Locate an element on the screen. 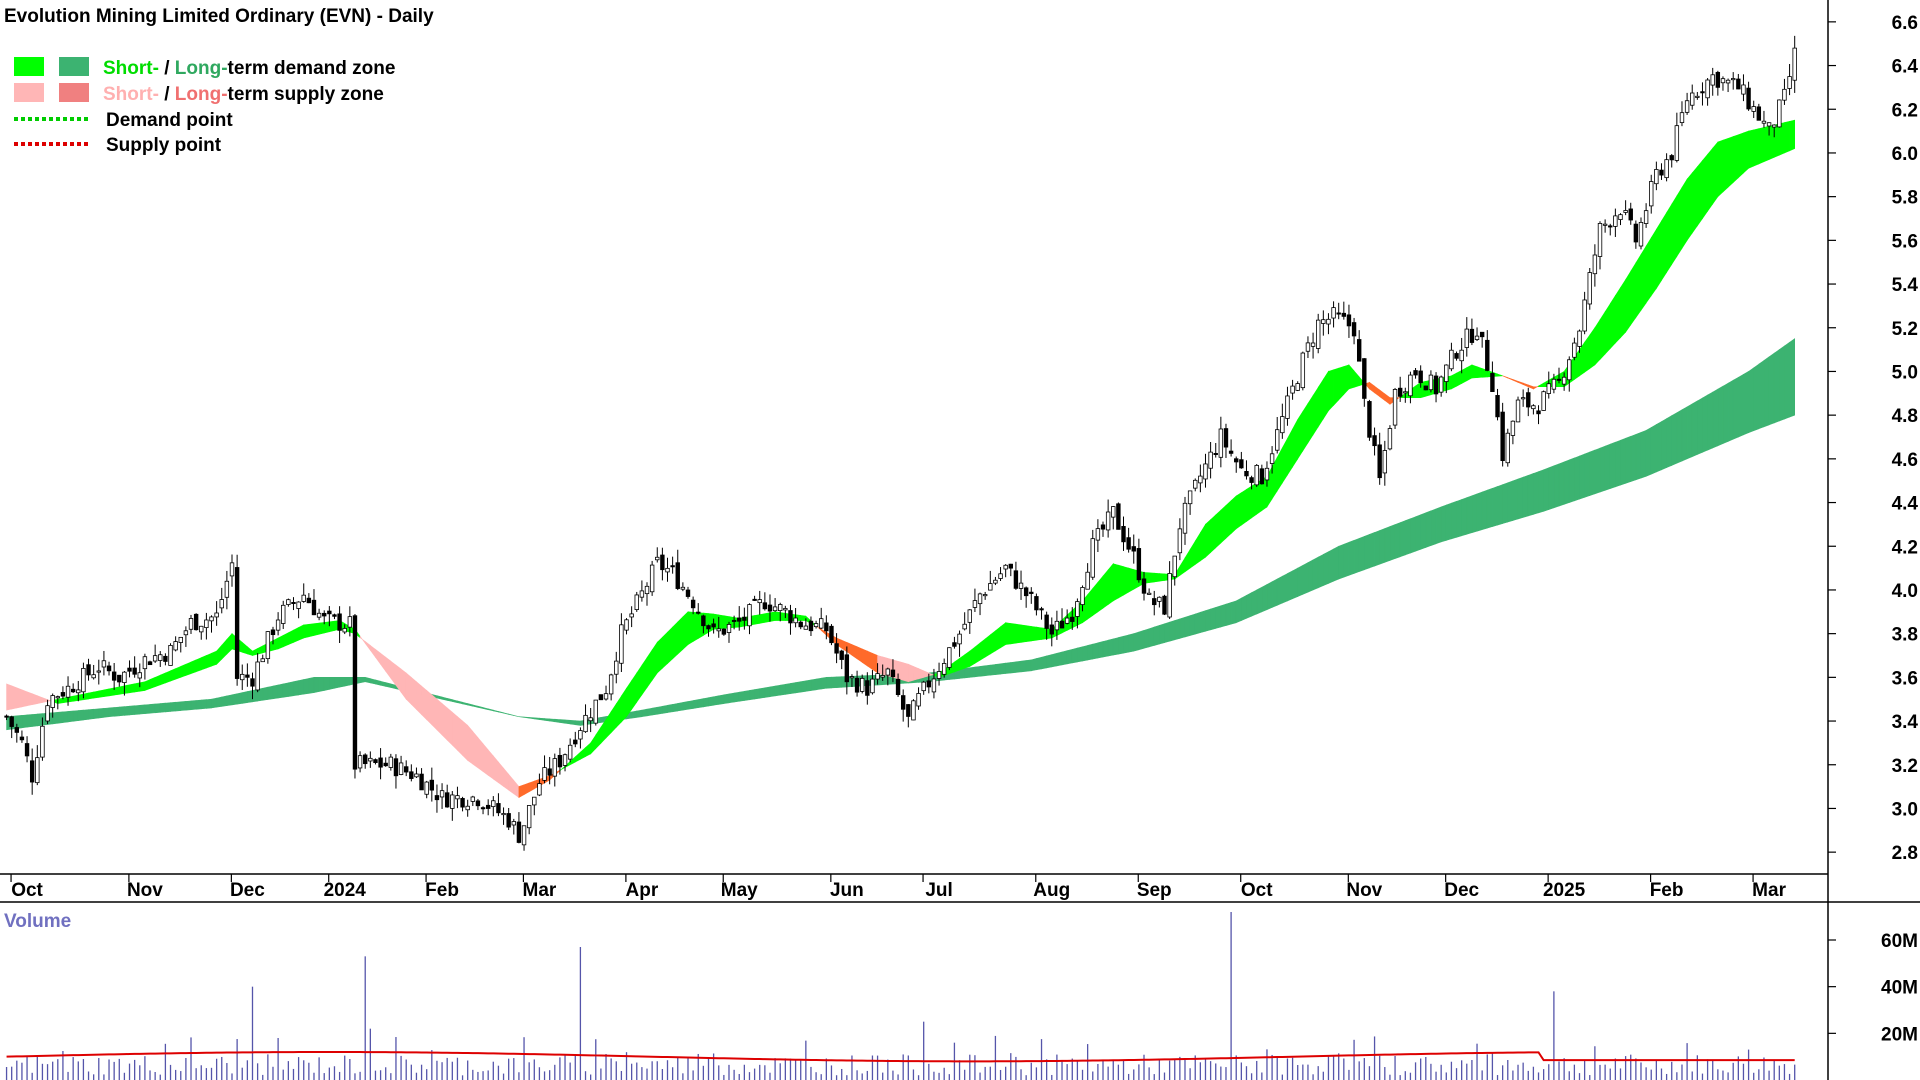  price-tick-label: 4.0 is located at coordinates (1905, 591).